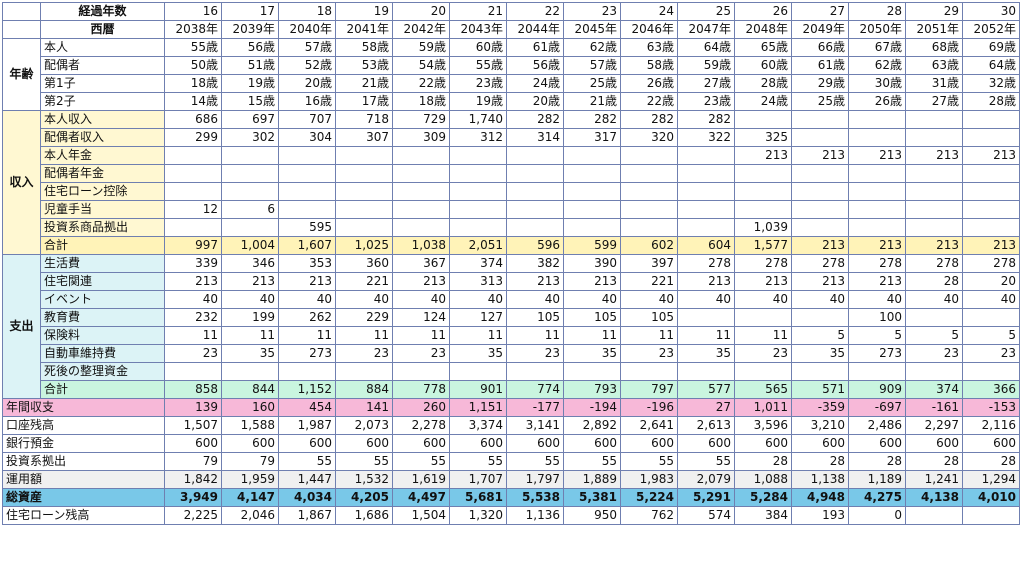  What do you see at coordinates (102, 299) in the screenshot?
I see `row-label: イベント` at bounding box center [102, 299].